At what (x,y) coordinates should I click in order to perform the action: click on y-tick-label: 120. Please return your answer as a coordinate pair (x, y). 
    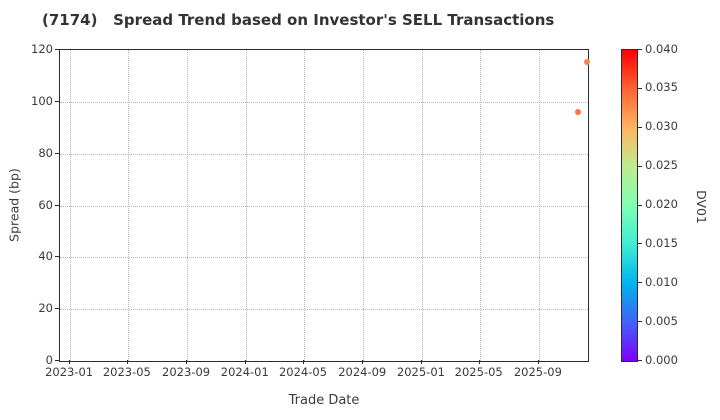
    Looking at the image, I should click on (42, 49).